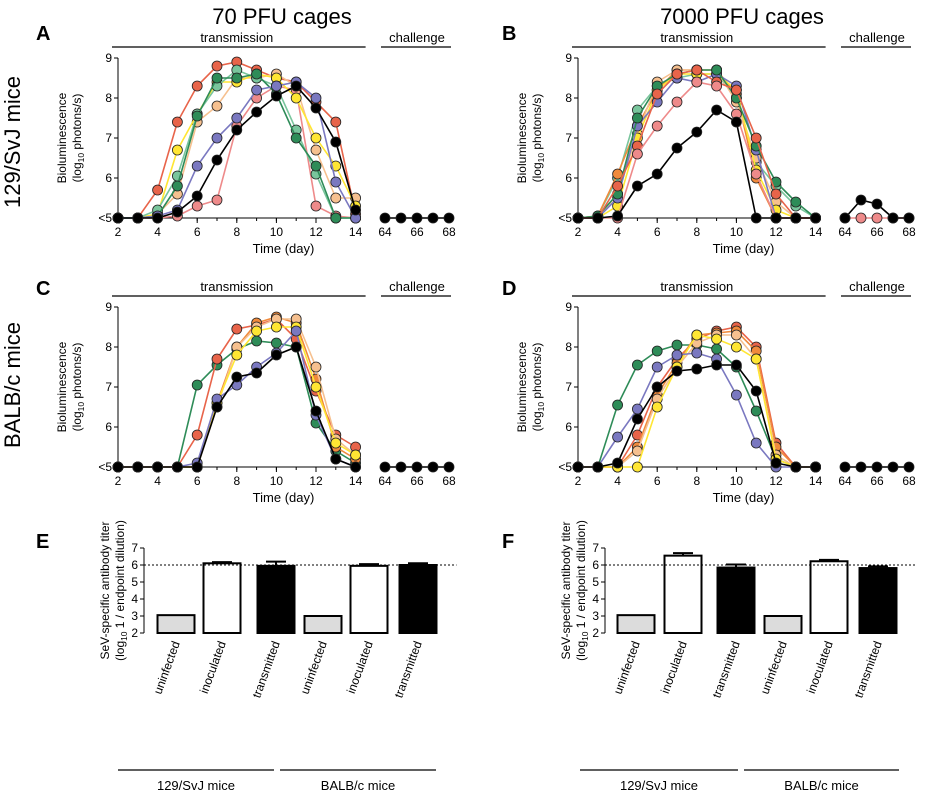 The image size is (940, 800). What do you see at coordinates (237, 392) in the screenshot?
I see `panel-c-series-orange-line` at bounding box center [237, 392].